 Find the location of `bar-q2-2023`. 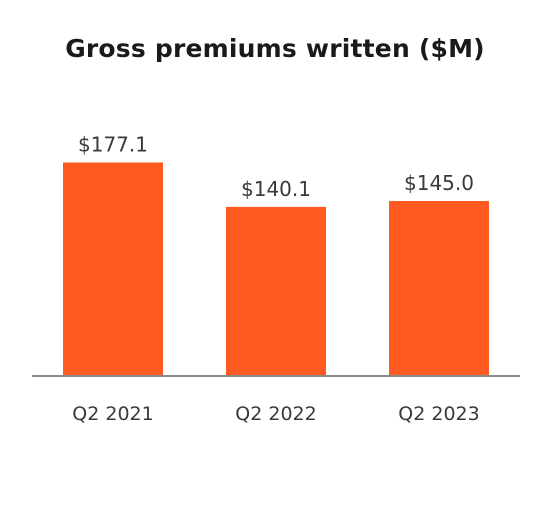

bar-q2-2023 is located at coordinates (439, 288).